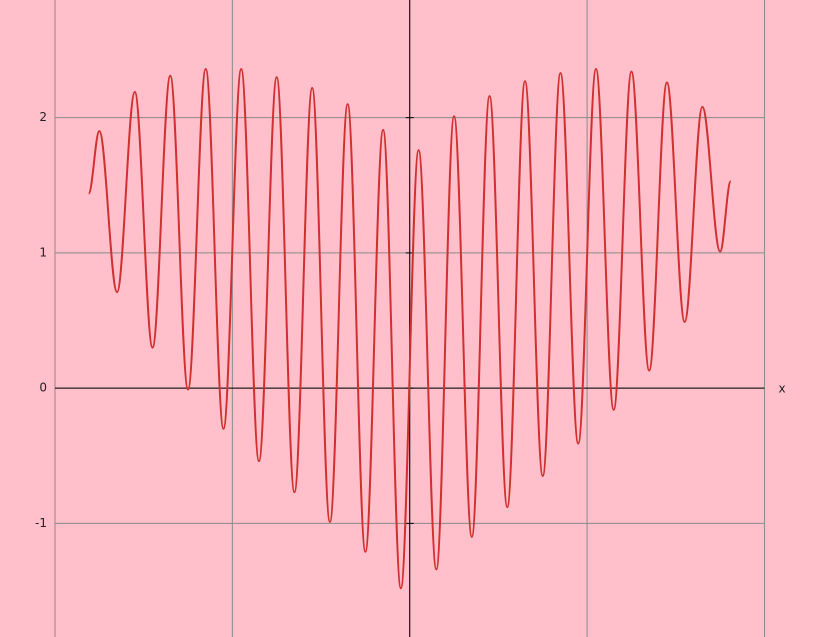 The height and width of the screenshot is (637, 823). What do you see at coordinates (781, 389) in the screenshot?
I see `x-axis-label: x` at bounding box center [781, 389].